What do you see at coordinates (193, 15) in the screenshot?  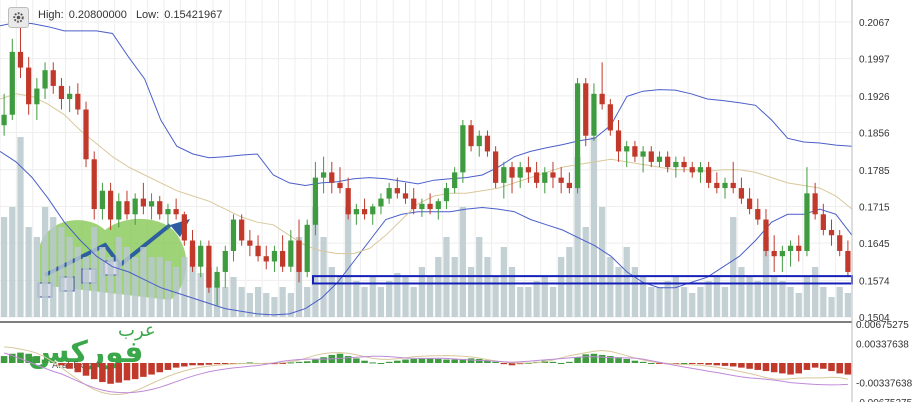 I see `low-value: 0.15421967` at bounding box center [193, 15].